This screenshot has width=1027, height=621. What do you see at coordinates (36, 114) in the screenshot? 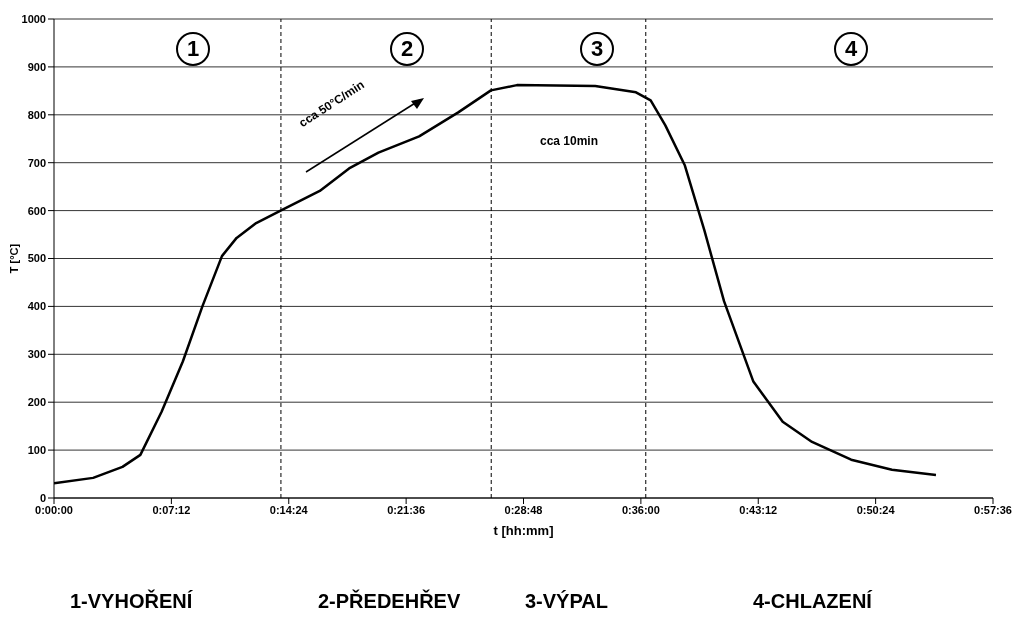
I see `y-tick-label: 800` at bounding box center [36, 114].